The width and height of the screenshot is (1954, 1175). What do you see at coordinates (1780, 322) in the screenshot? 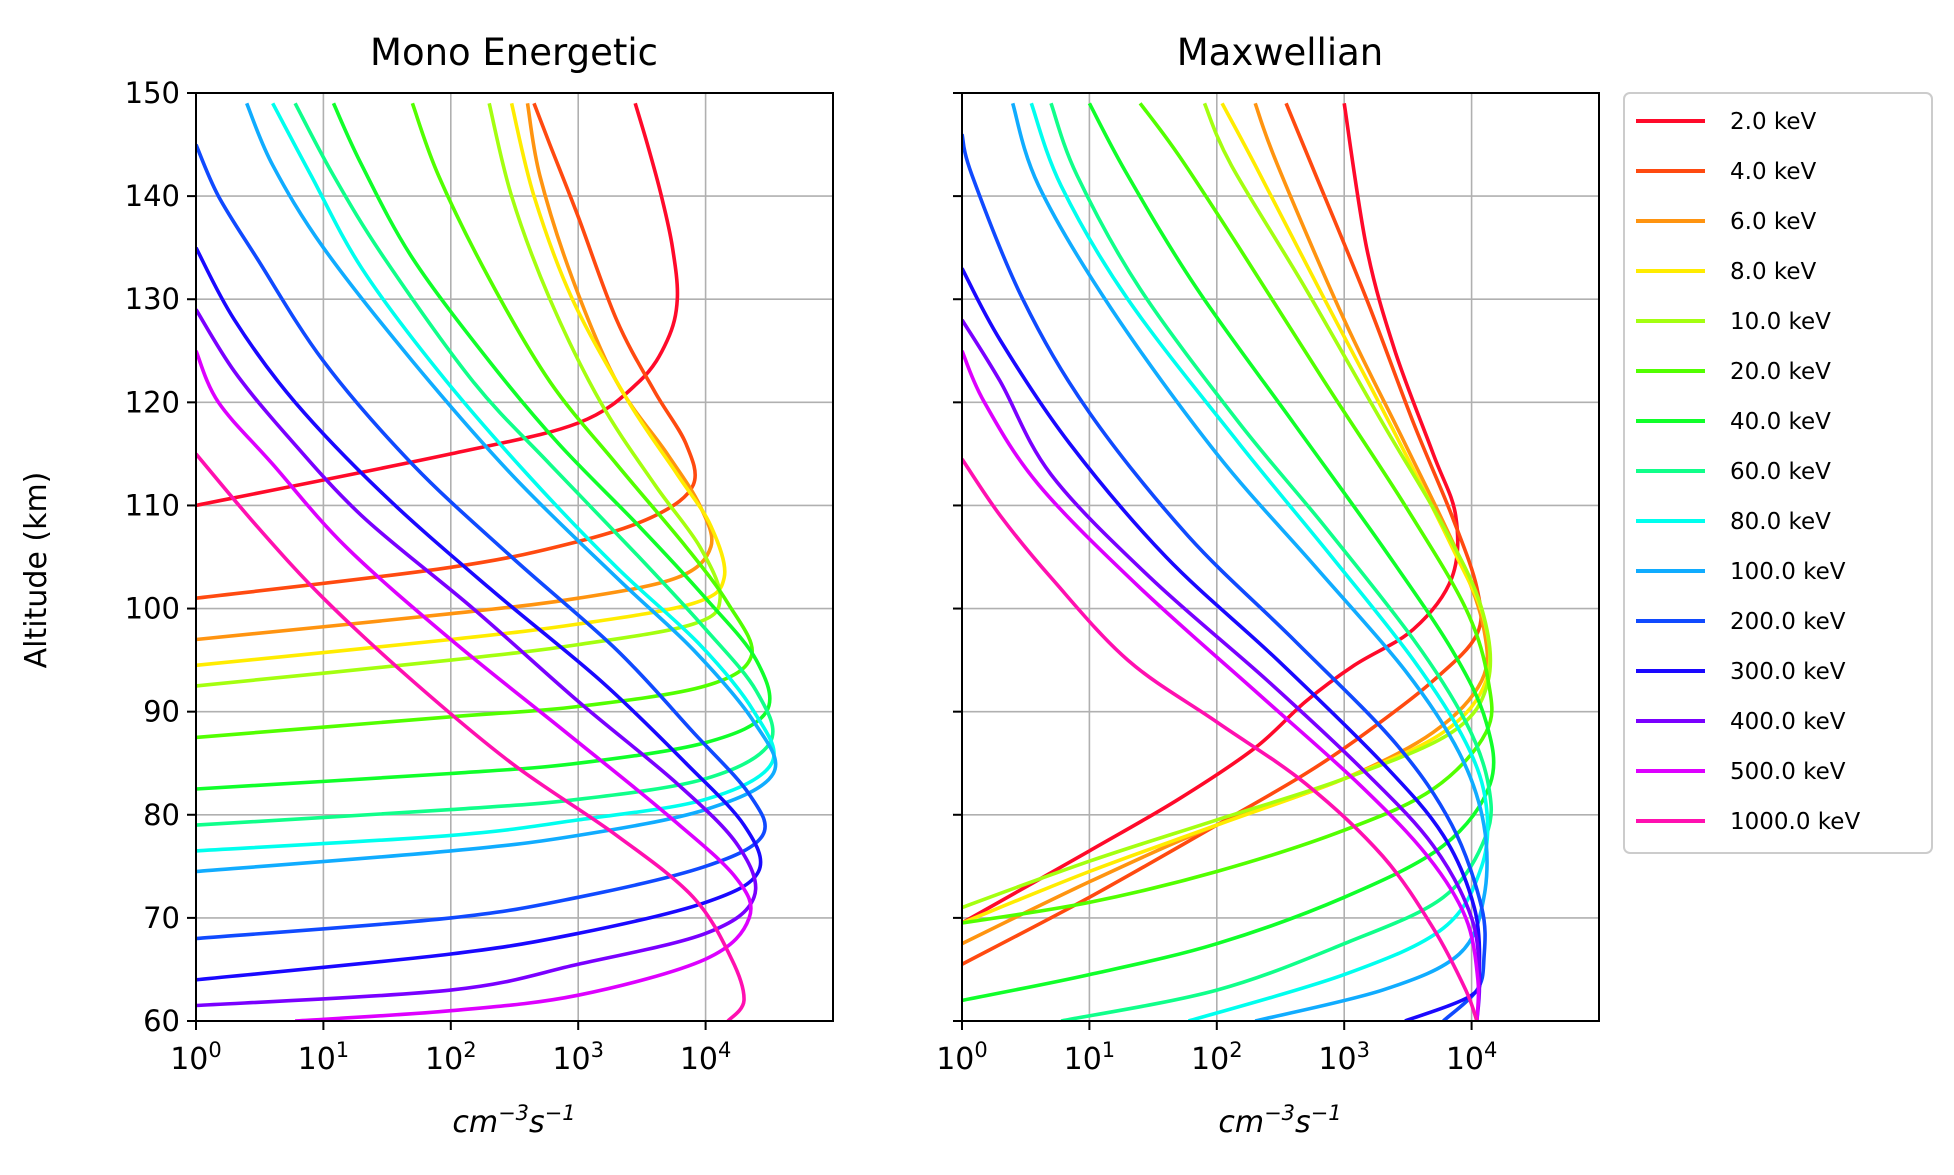
I see `legend-label: 10.0 keV` at bounding box center [1780, 322].